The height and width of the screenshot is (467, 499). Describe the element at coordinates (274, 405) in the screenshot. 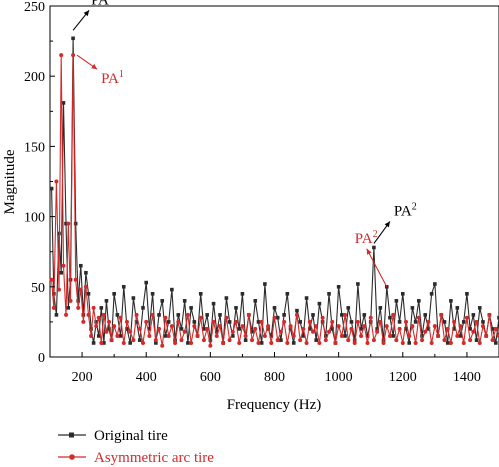

I see `x-axis-title: Frequency (Hz)` at that location.